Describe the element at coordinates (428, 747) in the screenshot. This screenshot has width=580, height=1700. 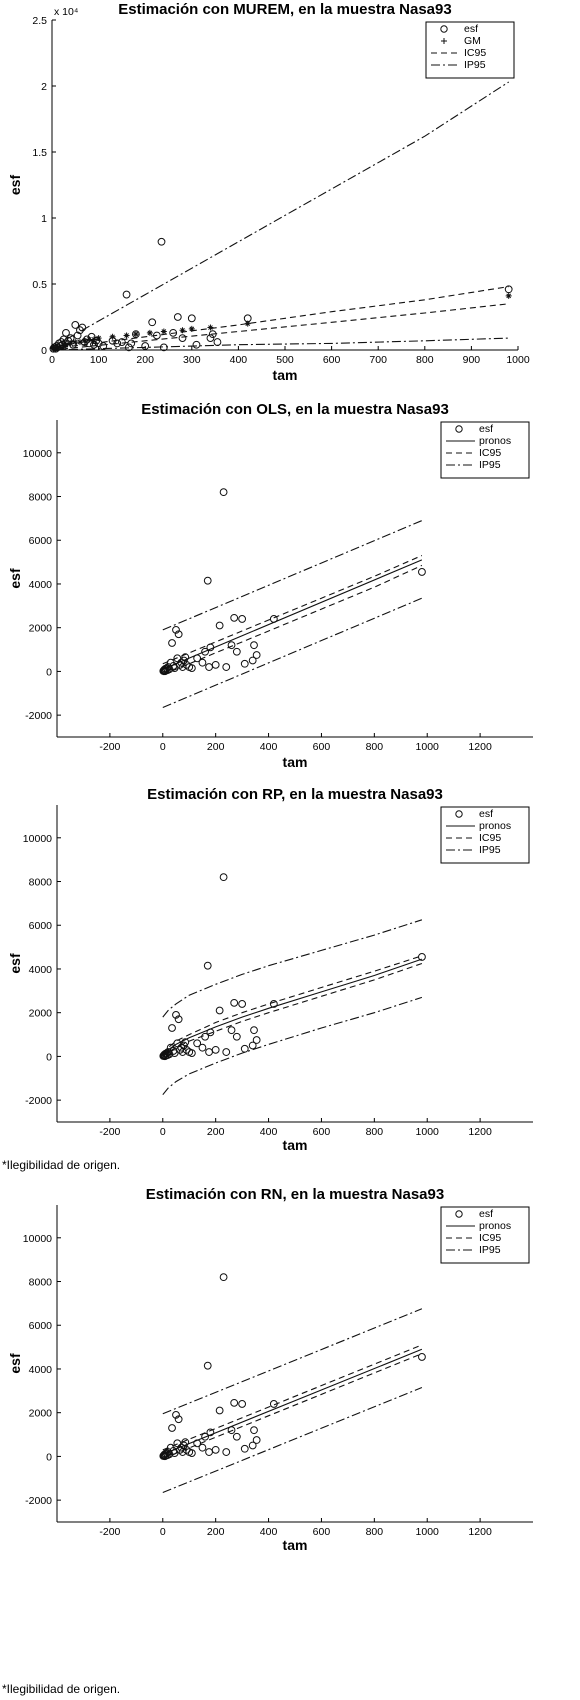
I see `x-tick-label: 1000` at that location.